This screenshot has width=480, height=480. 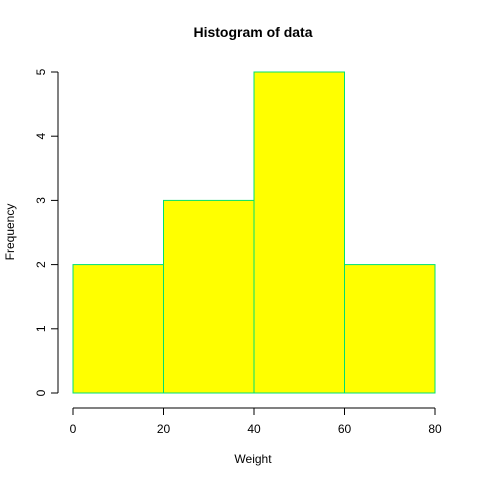 I want to click on y-tick-label: 2, so click(x=41, y=264).